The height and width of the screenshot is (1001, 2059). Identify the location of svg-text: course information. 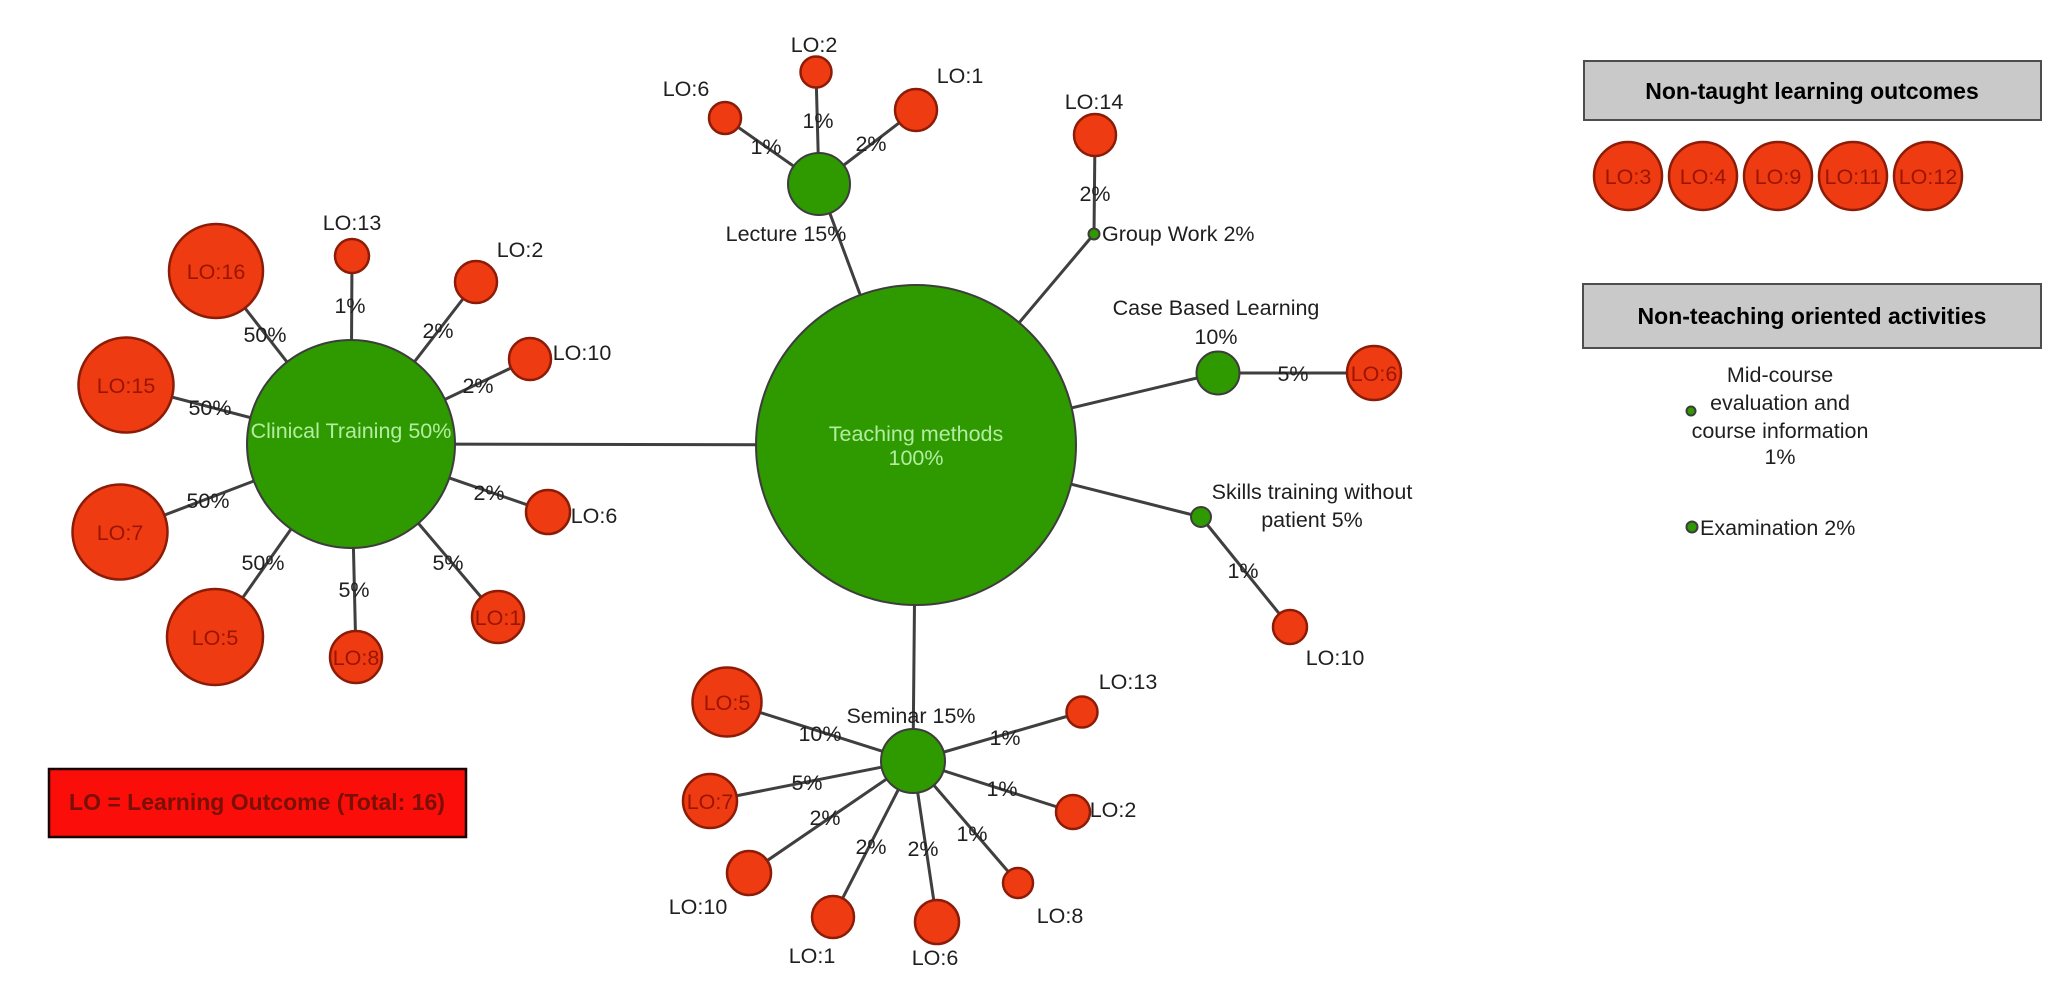
(1780, 431).